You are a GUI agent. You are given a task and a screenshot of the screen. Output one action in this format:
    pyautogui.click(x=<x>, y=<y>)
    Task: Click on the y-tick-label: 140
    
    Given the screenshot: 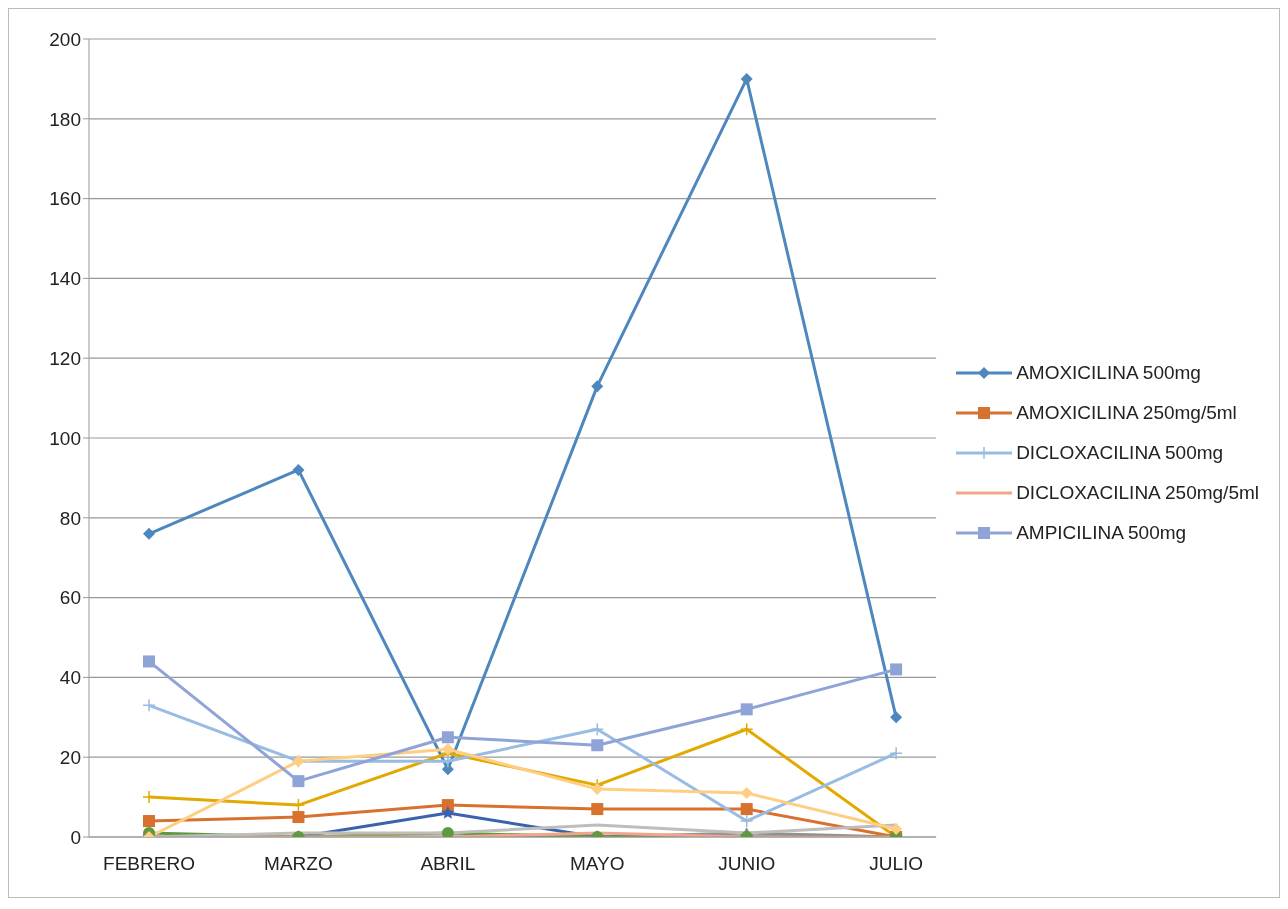 What is the action you would take?
    pyautogui.click(x=65, y=279)
    